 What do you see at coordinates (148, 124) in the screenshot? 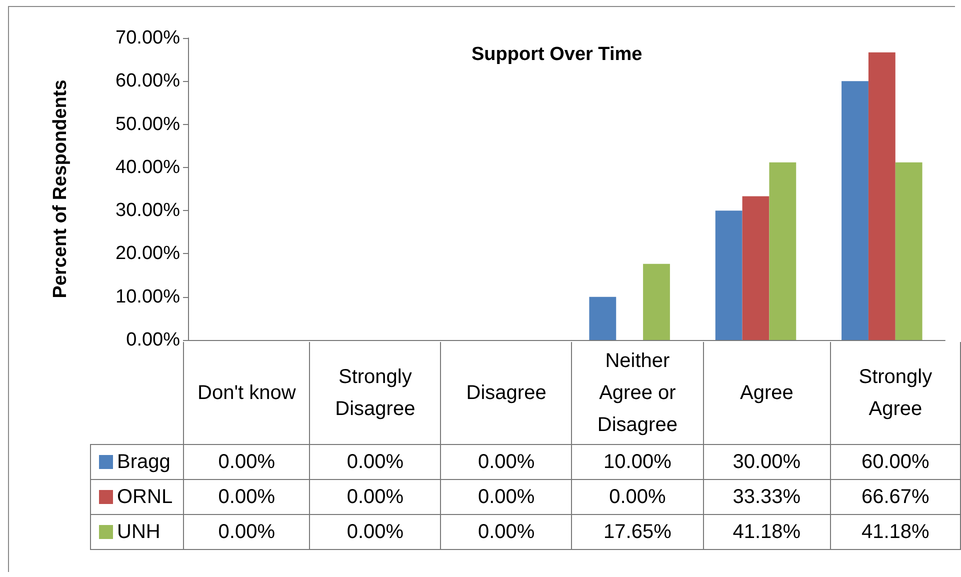
I see `y-tick-label: 50.00%` at bounding box center [148, 124].